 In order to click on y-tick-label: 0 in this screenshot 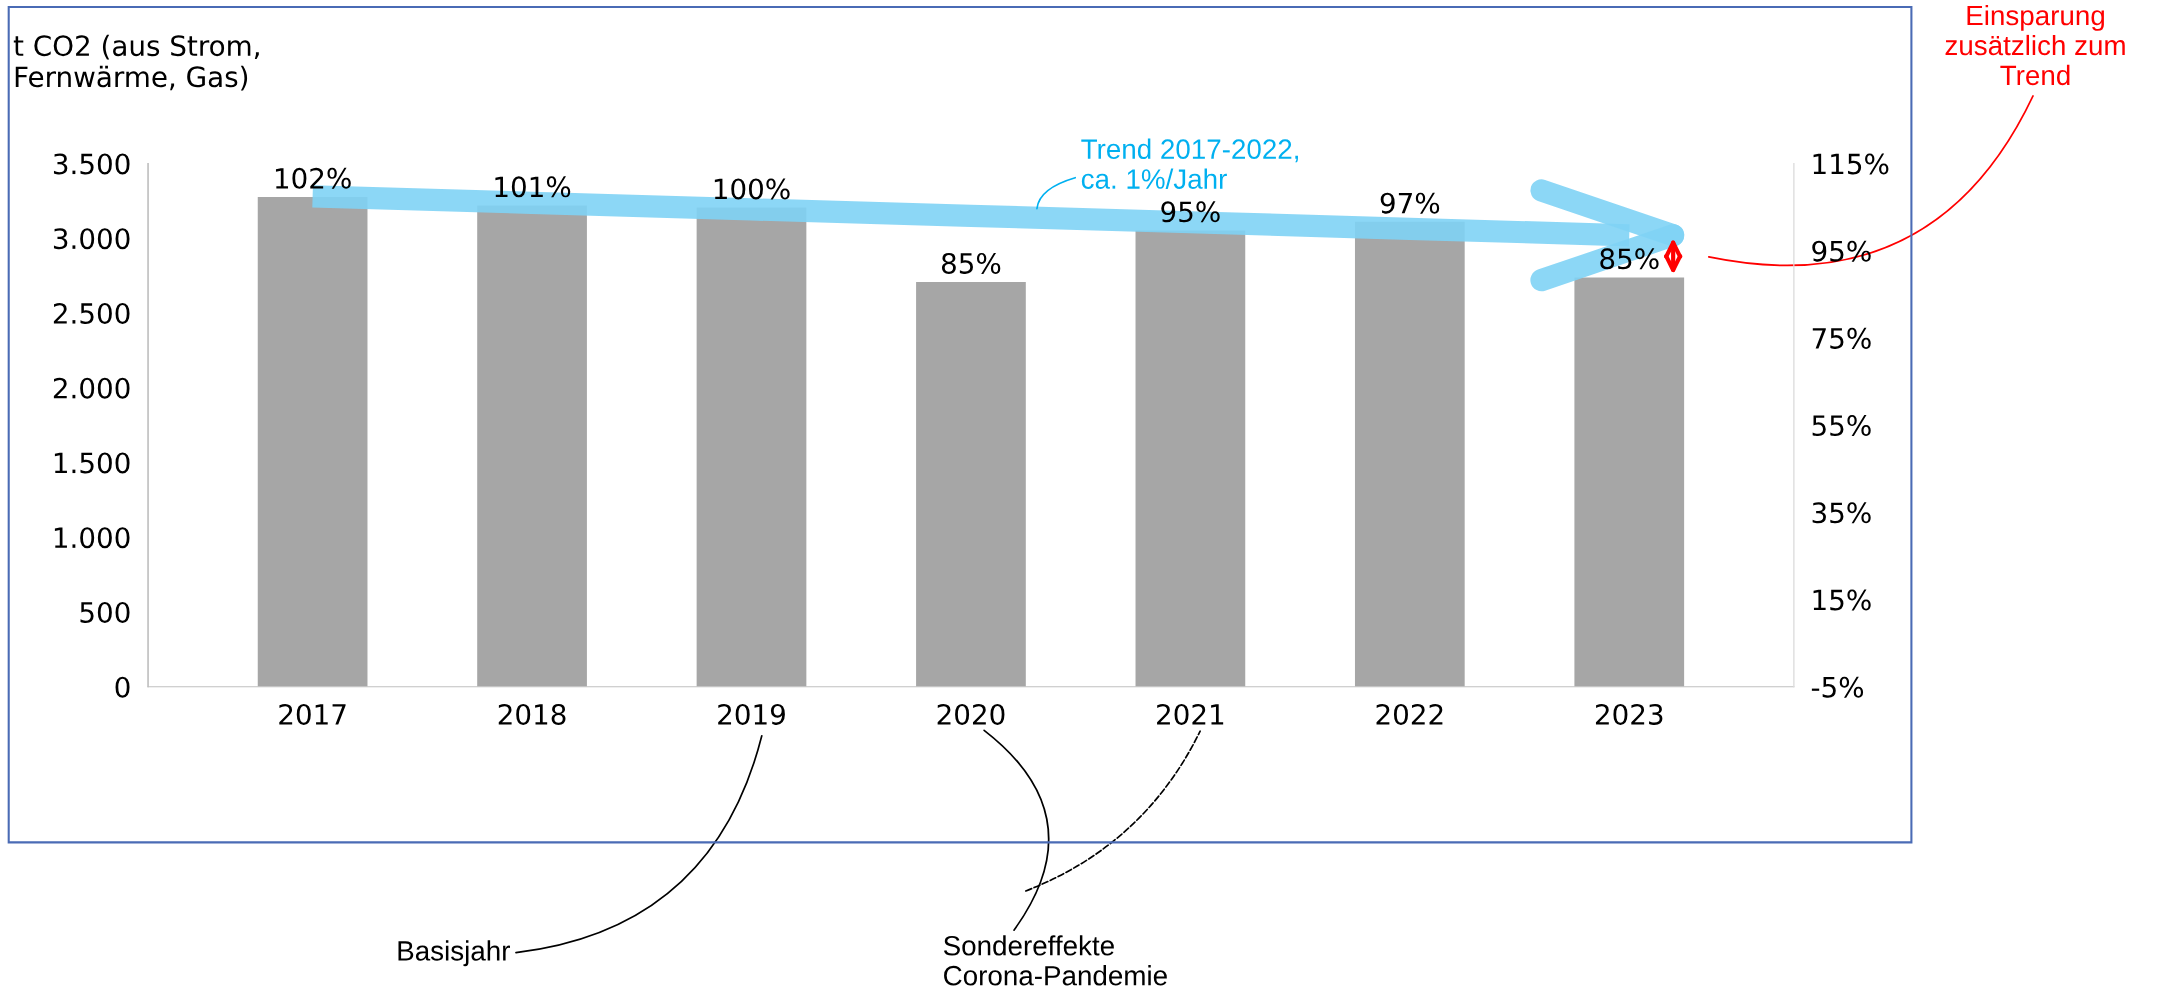, I will do `click(122, 687)`.